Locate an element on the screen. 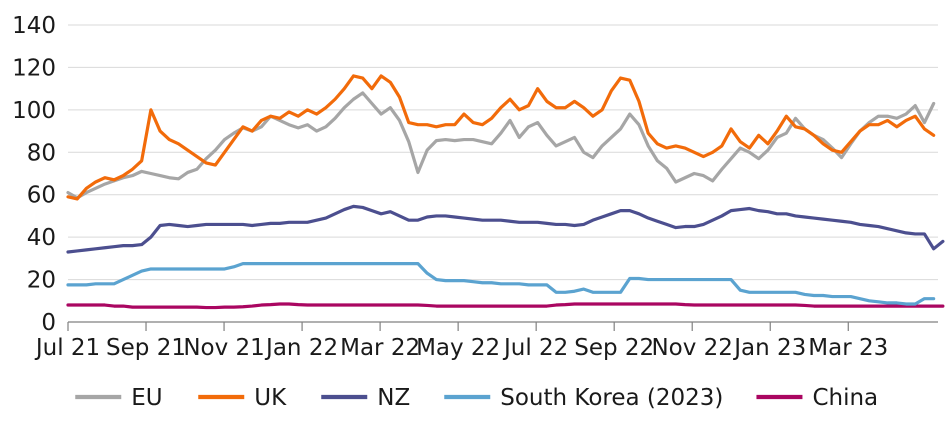 Image resolution: width=952 pixels, height=439 pixels. y-axis-tick-label: 80 is located at coordinates (41, 153).